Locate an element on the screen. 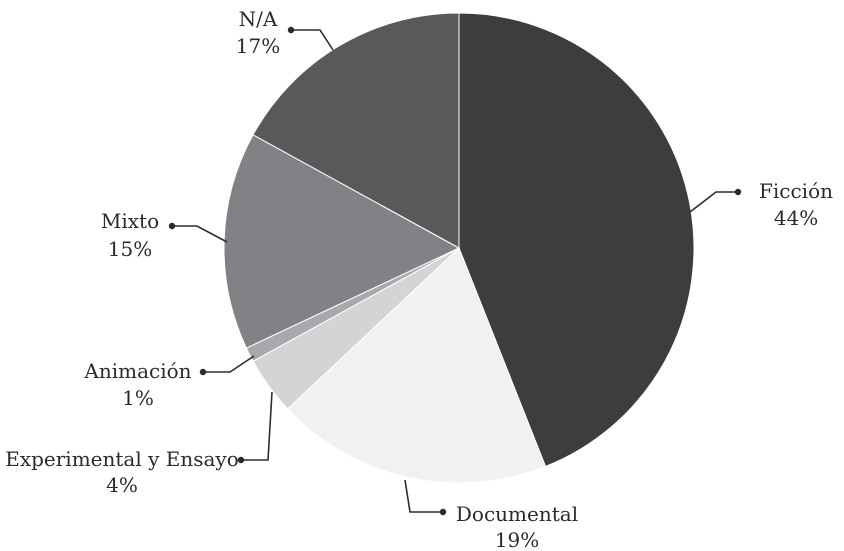 The image size is (844, 551). leader-dot-experimental is located at coordinates (241, 460).